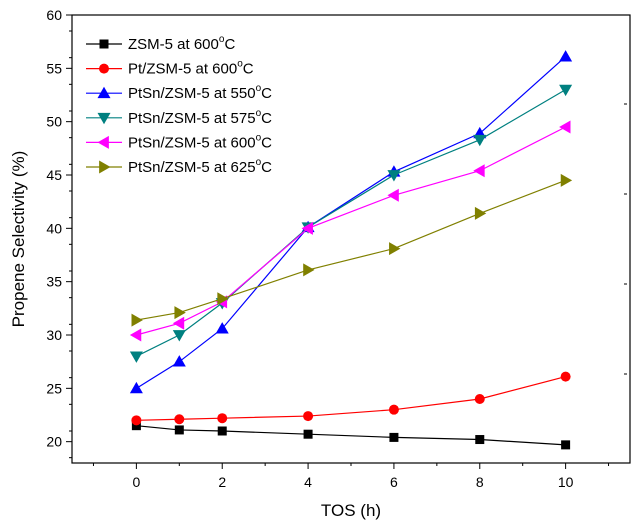 This screenshot has width=634, height=529. I want to click on y-tick-label: 50, so click(54, 122).